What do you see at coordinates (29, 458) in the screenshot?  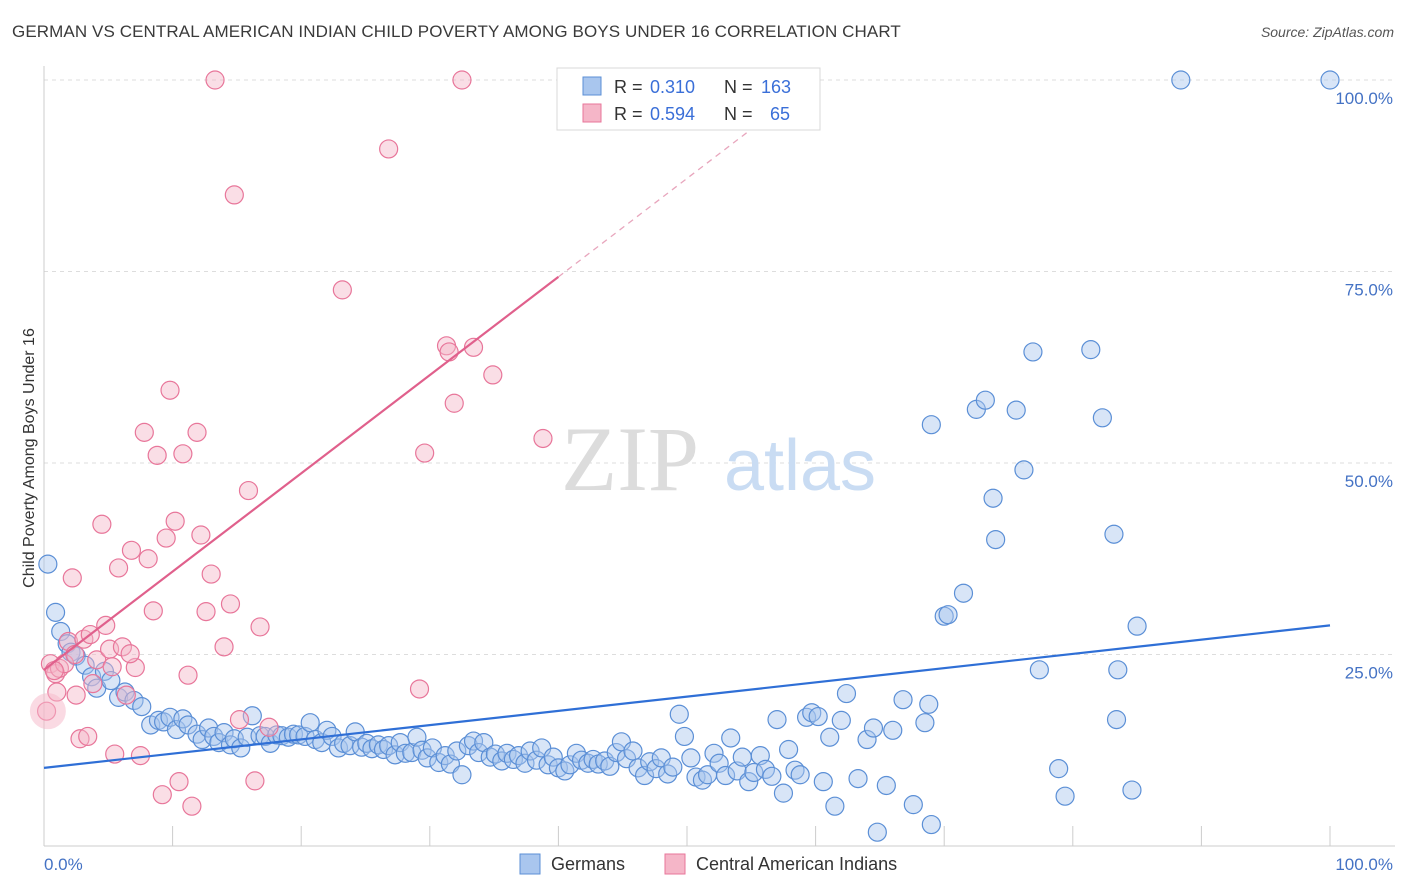 I see `y-axis-label: Child Poverty Among Boys Under 16` at bounding box center [29, 458].